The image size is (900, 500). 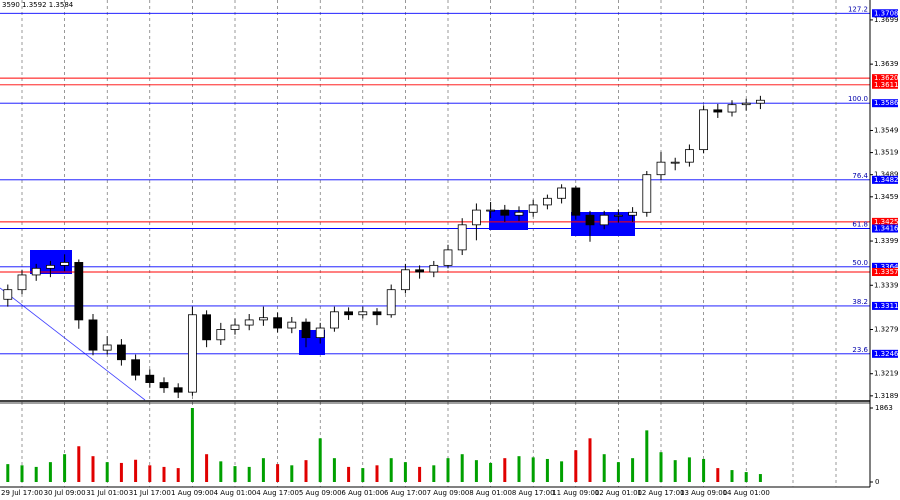 I want to click on x-tick-label: 8 Aug 17:00, so click(x=533, y=493).